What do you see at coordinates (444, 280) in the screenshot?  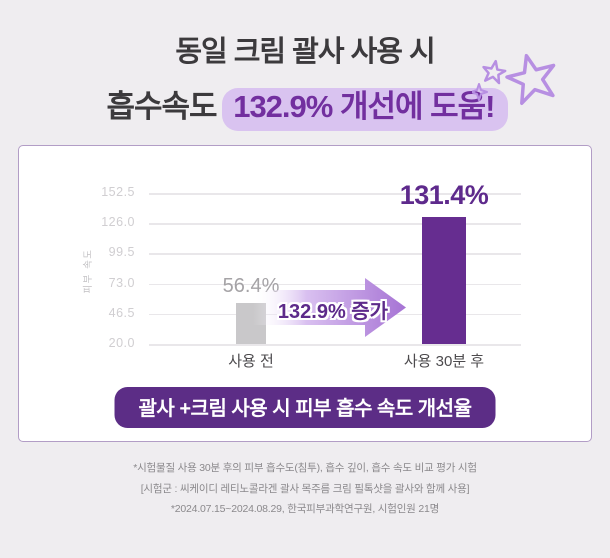 I see `bar-after-use` at bounding box center [444, 280].